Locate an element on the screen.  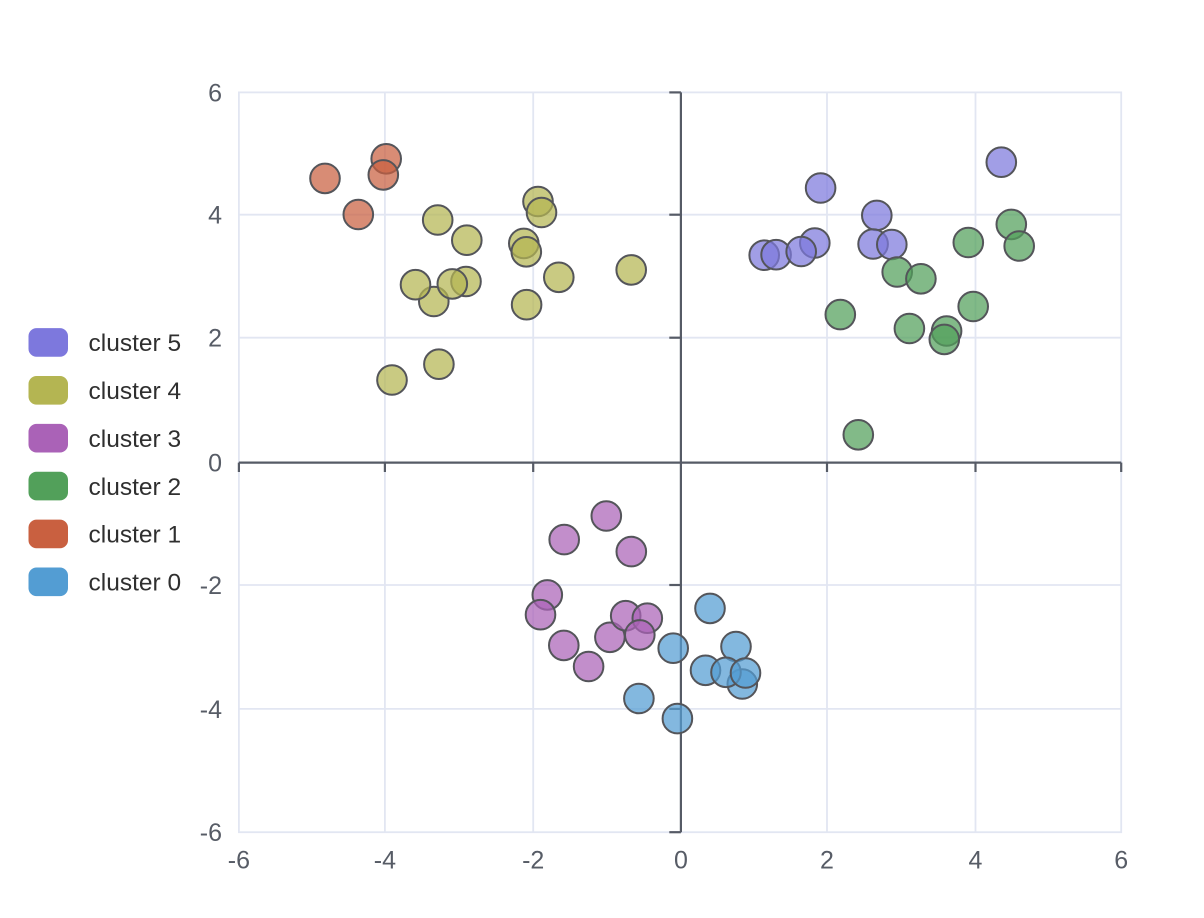
svg-text: cluster 1 is located at coordinates (135, 535).